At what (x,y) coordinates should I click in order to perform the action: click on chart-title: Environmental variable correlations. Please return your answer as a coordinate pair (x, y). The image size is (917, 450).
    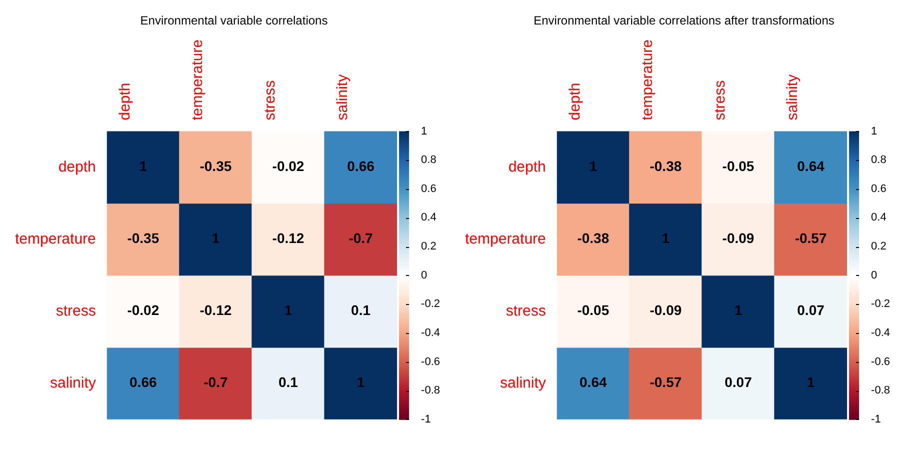
    Looking at the image, I should click on (234, 21).